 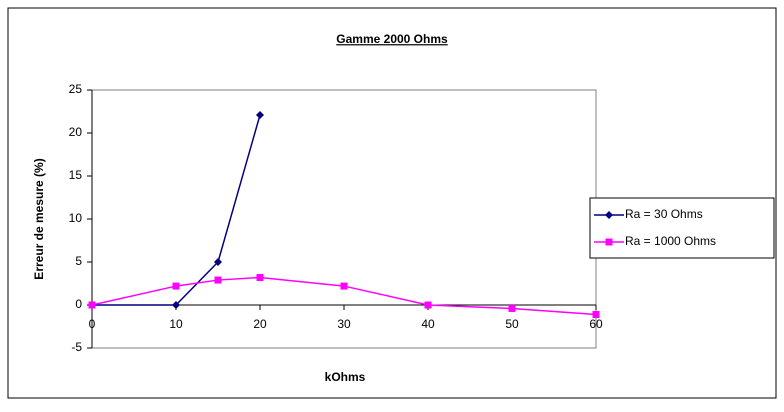 I want to click on y-tick-label: 25, so click(x=76, y=89).